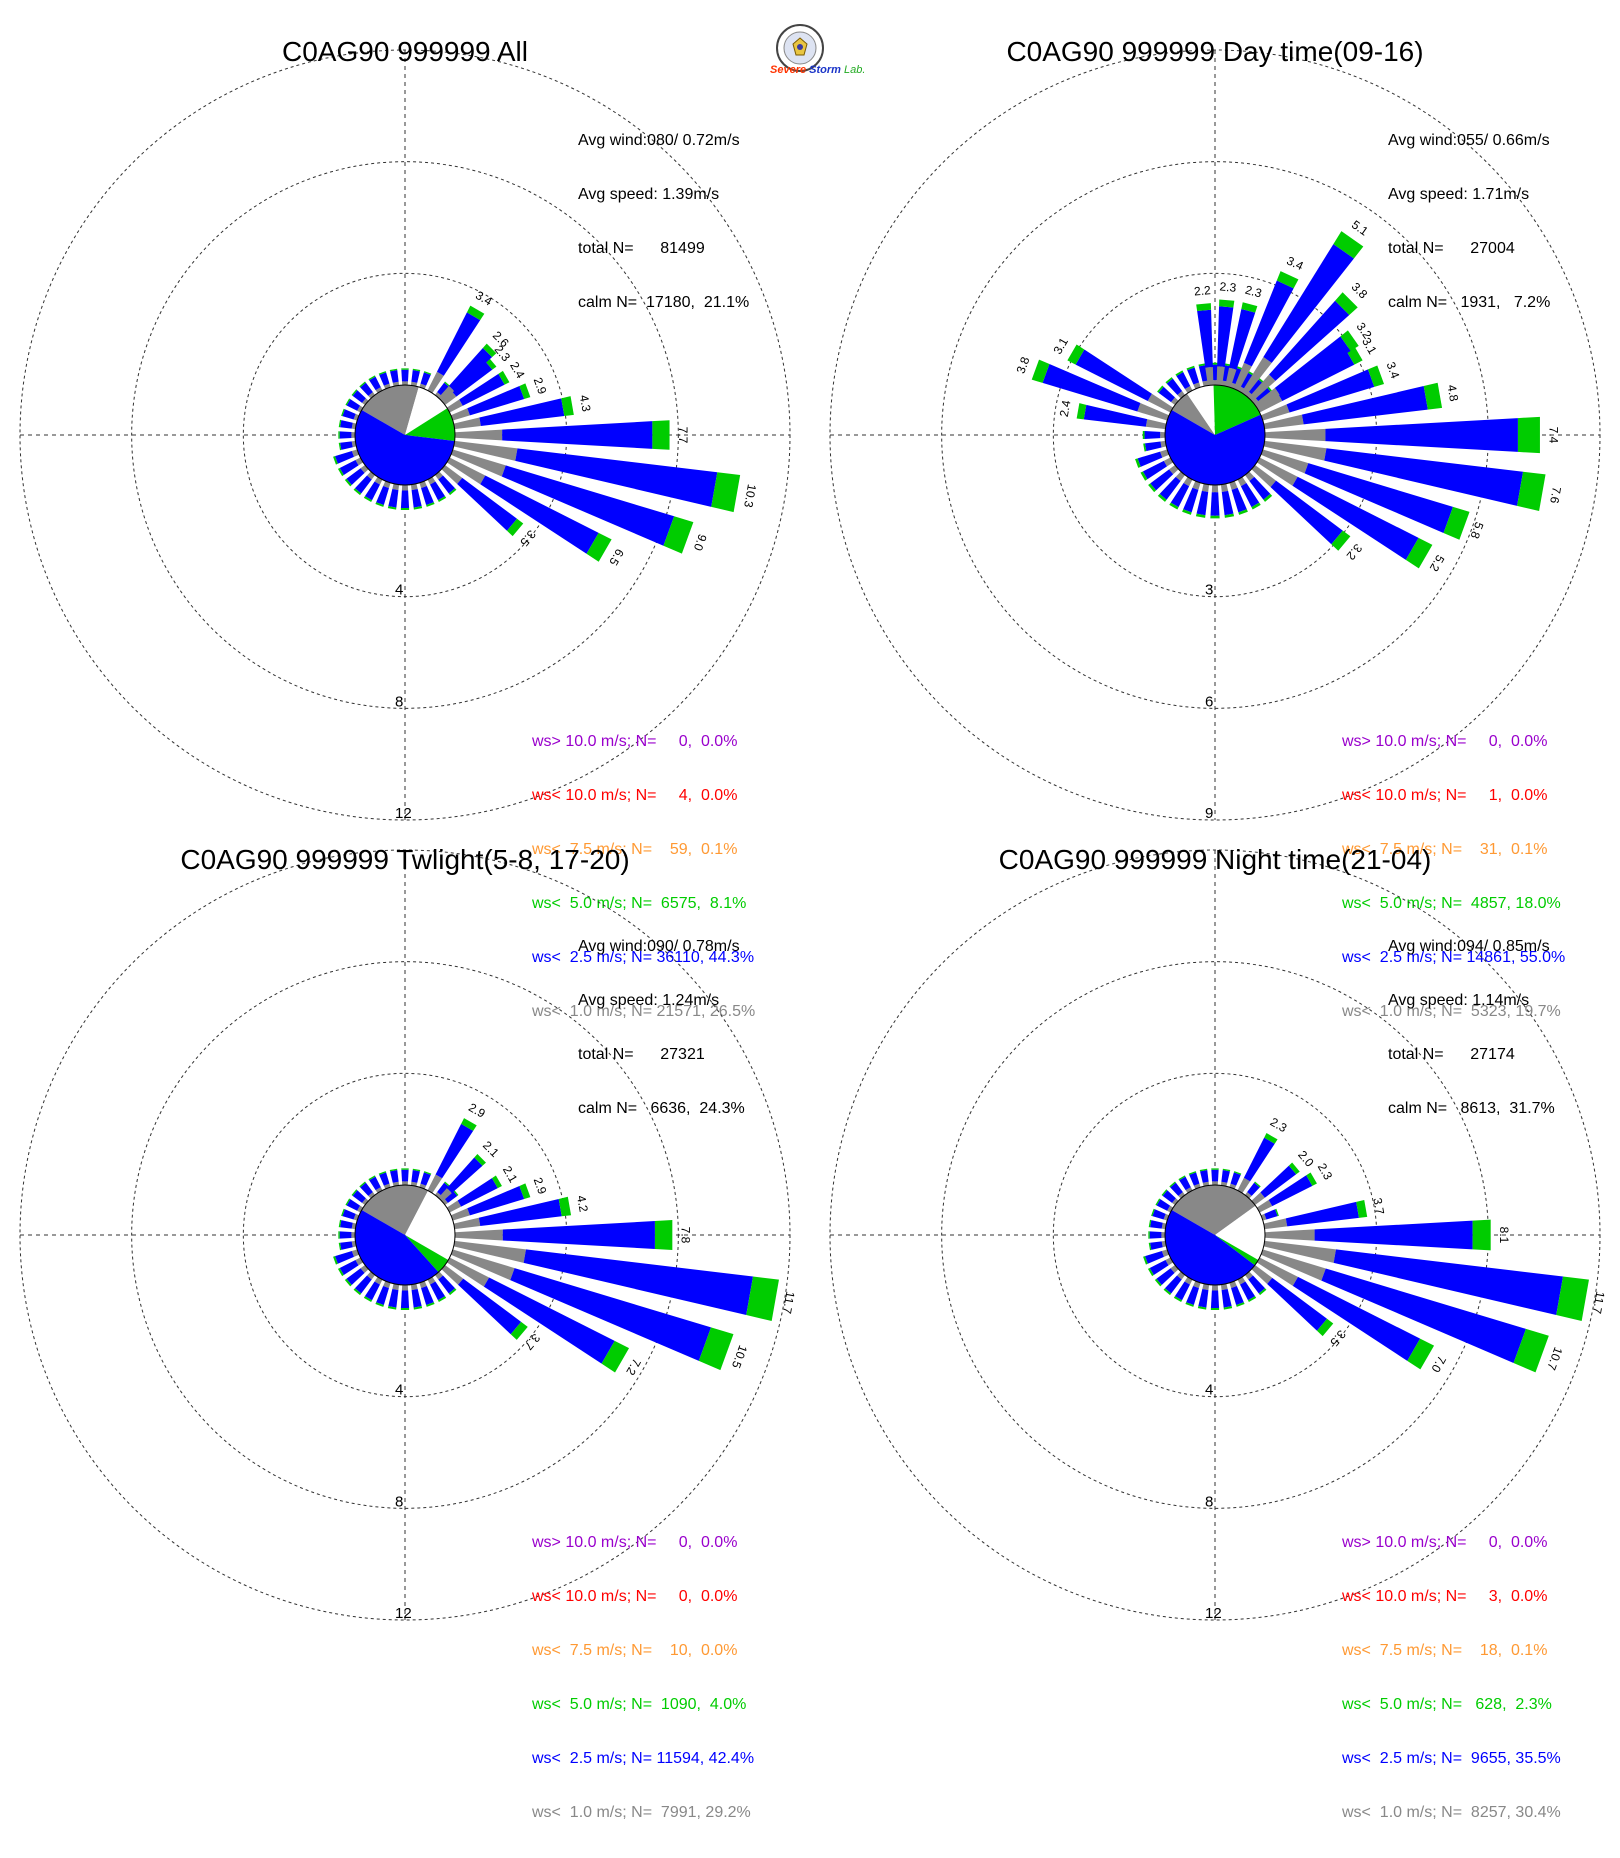  Describe the element at coordinates (700, 542) in the screenshot. I see `petal-110-label: 9.0` at that location.